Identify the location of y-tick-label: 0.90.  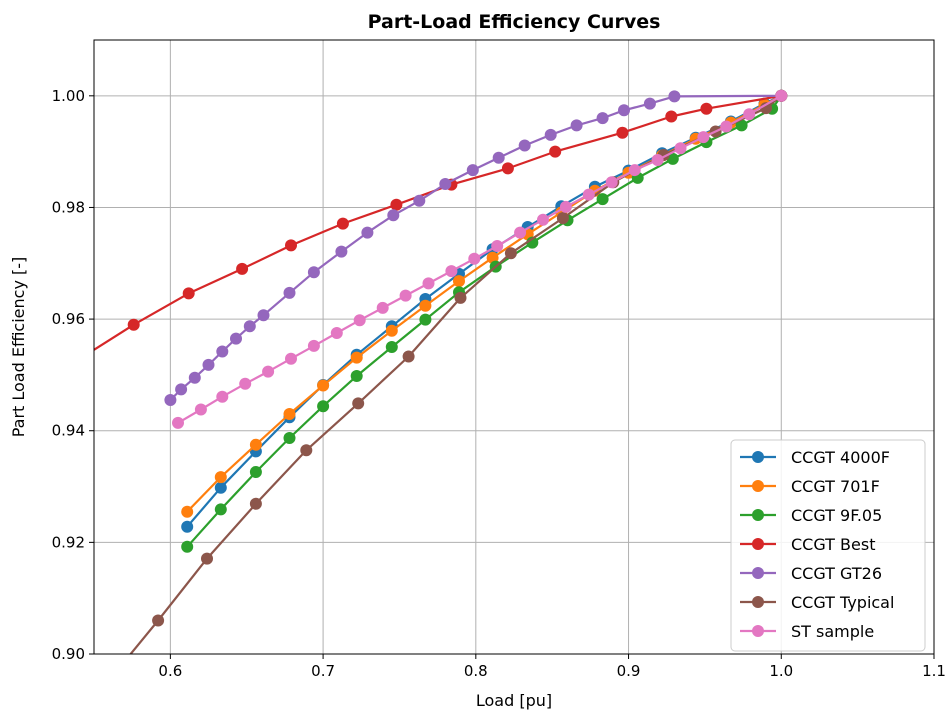
(68, 654).